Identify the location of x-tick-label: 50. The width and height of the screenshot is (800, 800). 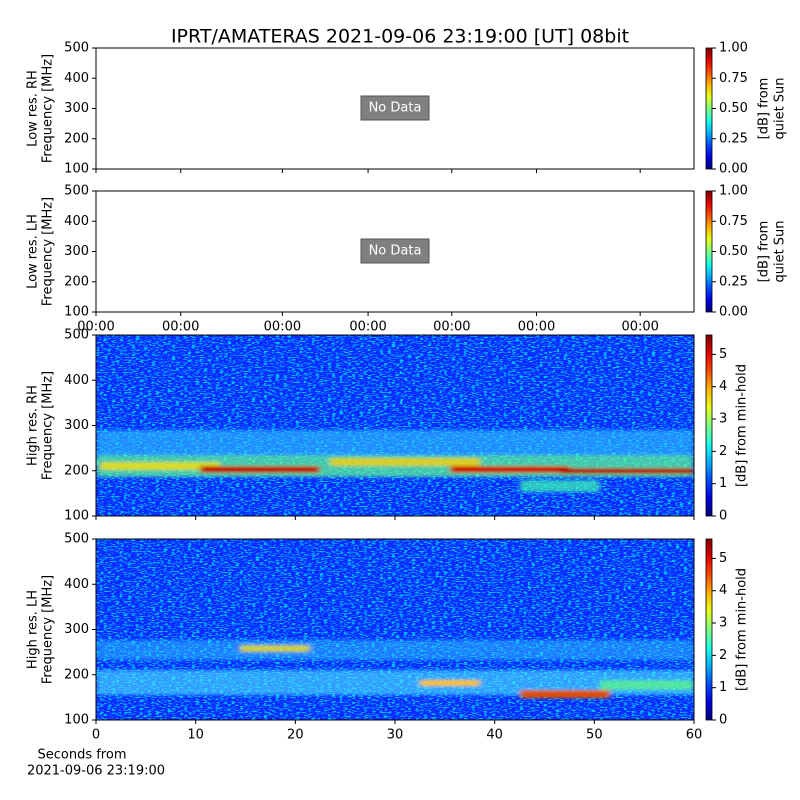
(594, 735).